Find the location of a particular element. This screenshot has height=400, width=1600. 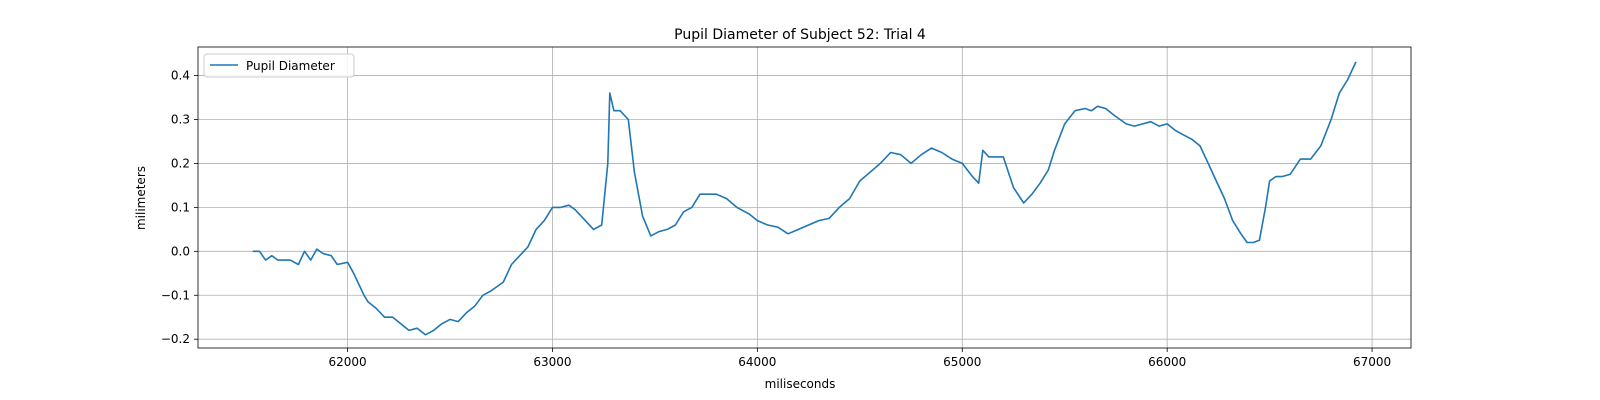

x-tick-label: 64000 is located at coordinates (757, 362).